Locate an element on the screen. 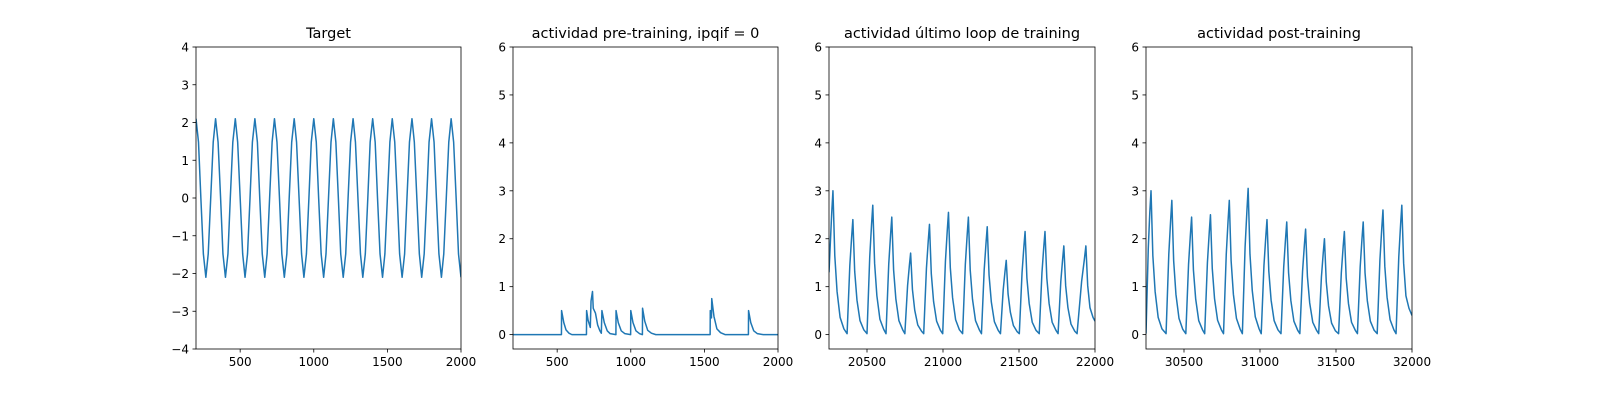 The image size is (1600, 400). x-tick-label: 20500 is located at coordinates (867, 362).